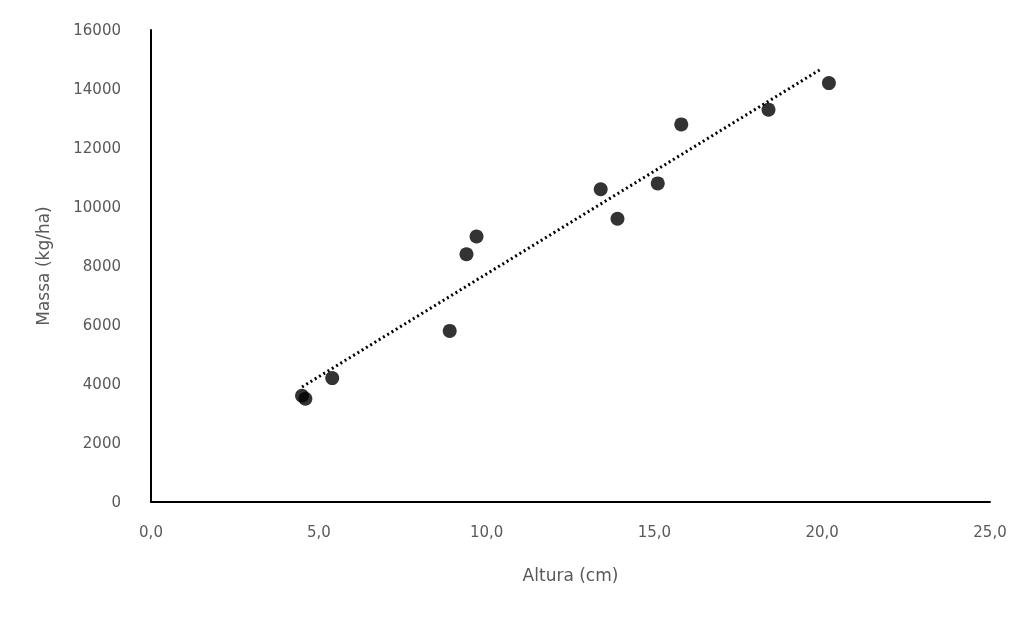 This screenshot has width=1027, height=624. Describe the element at coordinates (97, 89) in the screenshot. I see `y-tick-label: 14000` at that location.